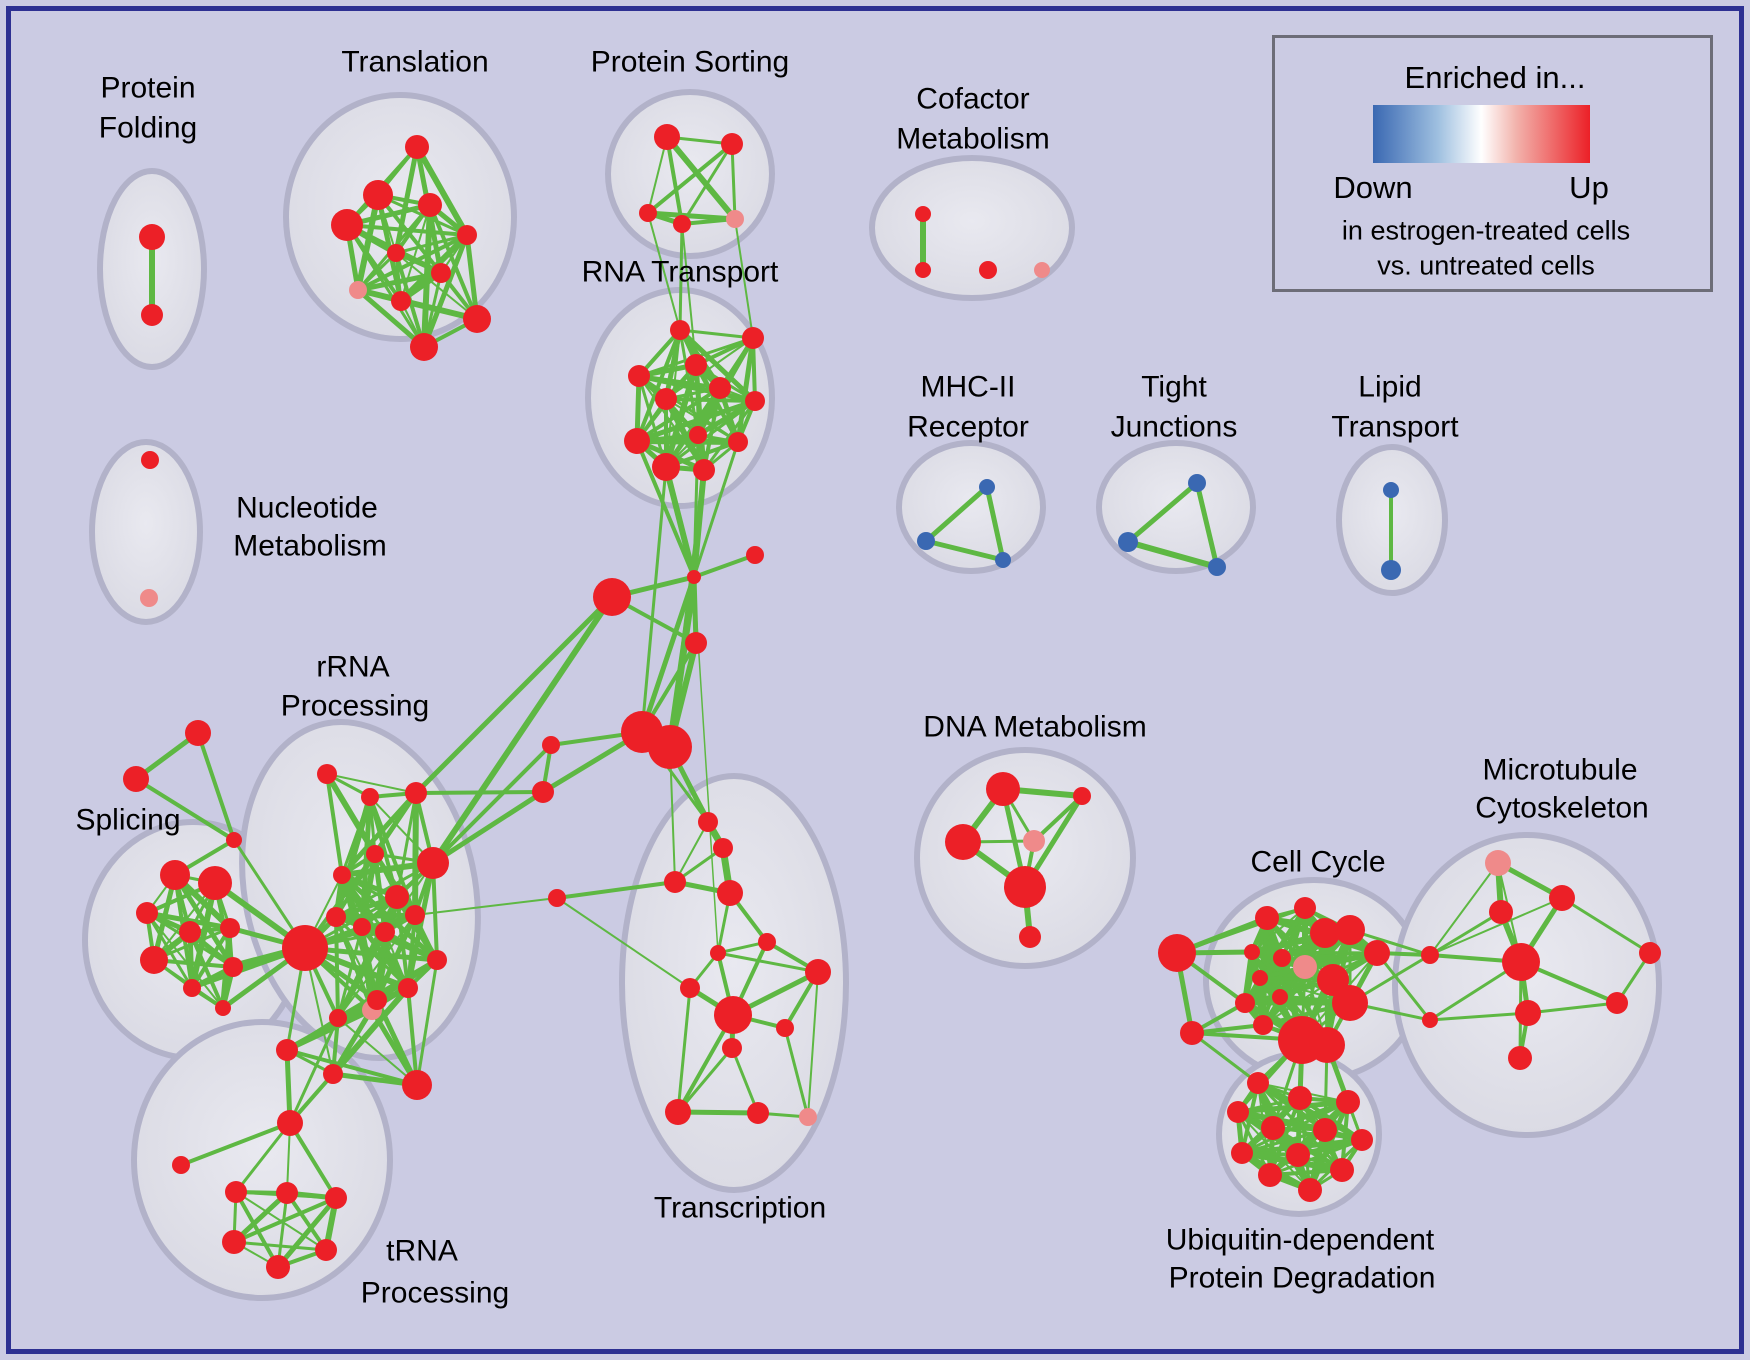  What do you see at coordinates (740, 1208) in the screenshot?
I see `cluster-label-transcription: Transcription` at bounding box center [740, 1208].